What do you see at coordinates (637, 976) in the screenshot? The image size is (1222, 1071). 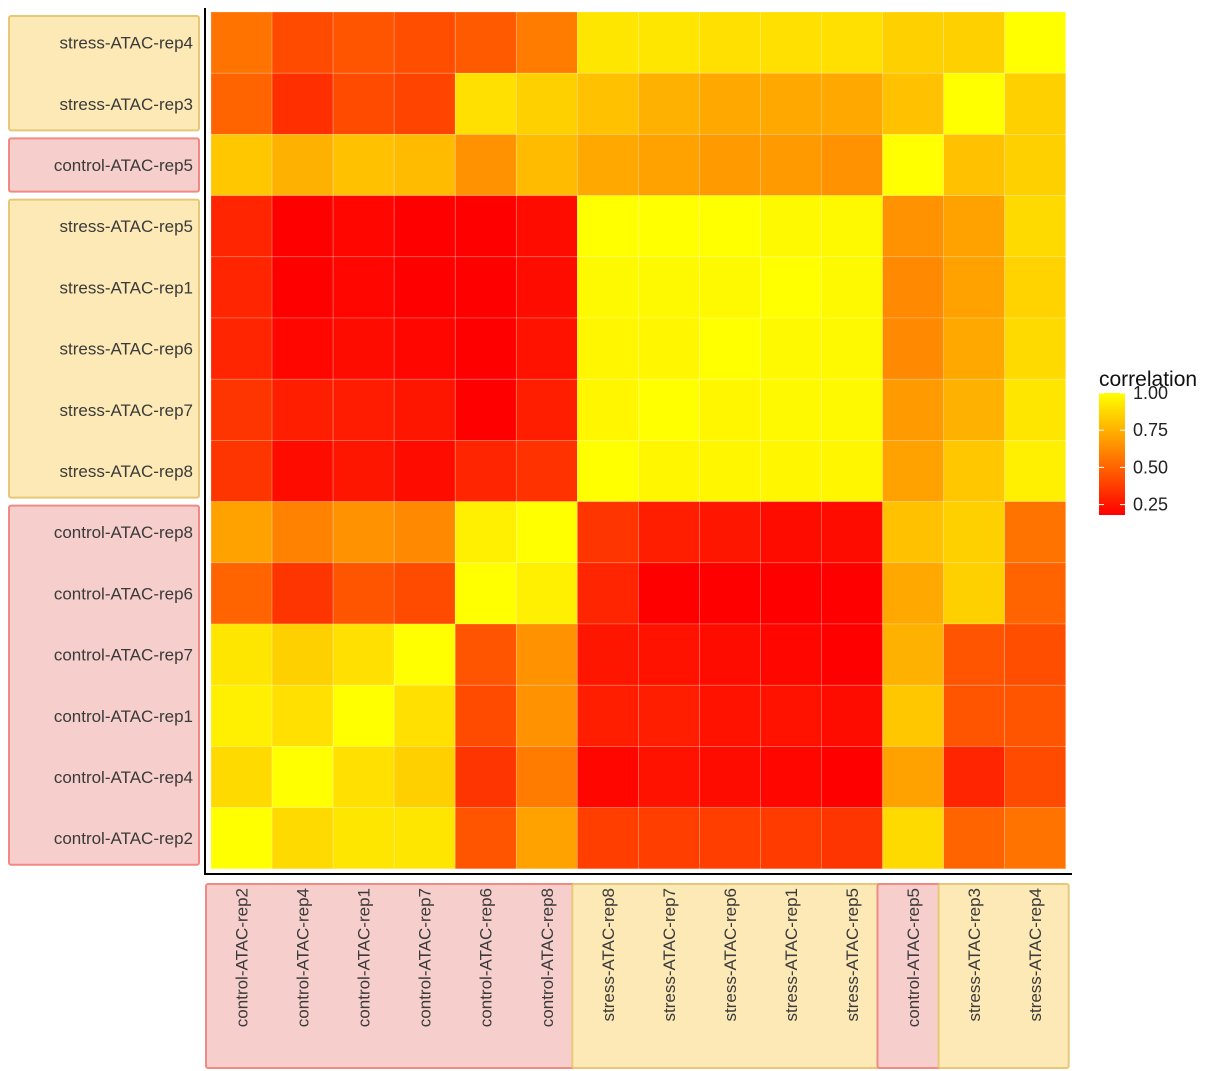 I see `x-label-groups` at bounding box center [637, 976].